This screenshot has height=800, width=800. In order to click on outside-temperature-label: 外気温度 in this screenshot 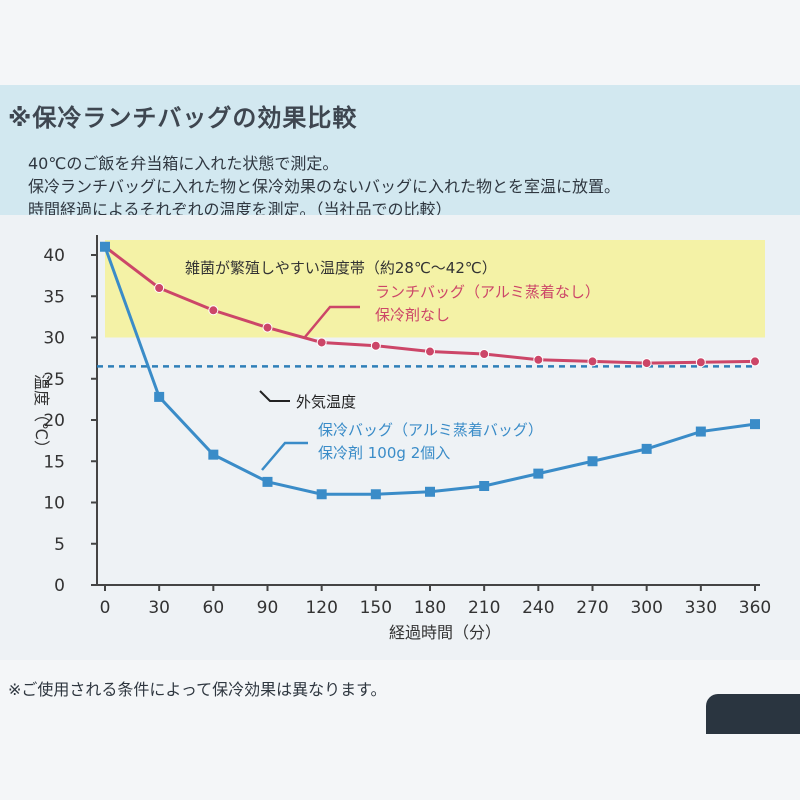, I will do `click(326, 402)`.